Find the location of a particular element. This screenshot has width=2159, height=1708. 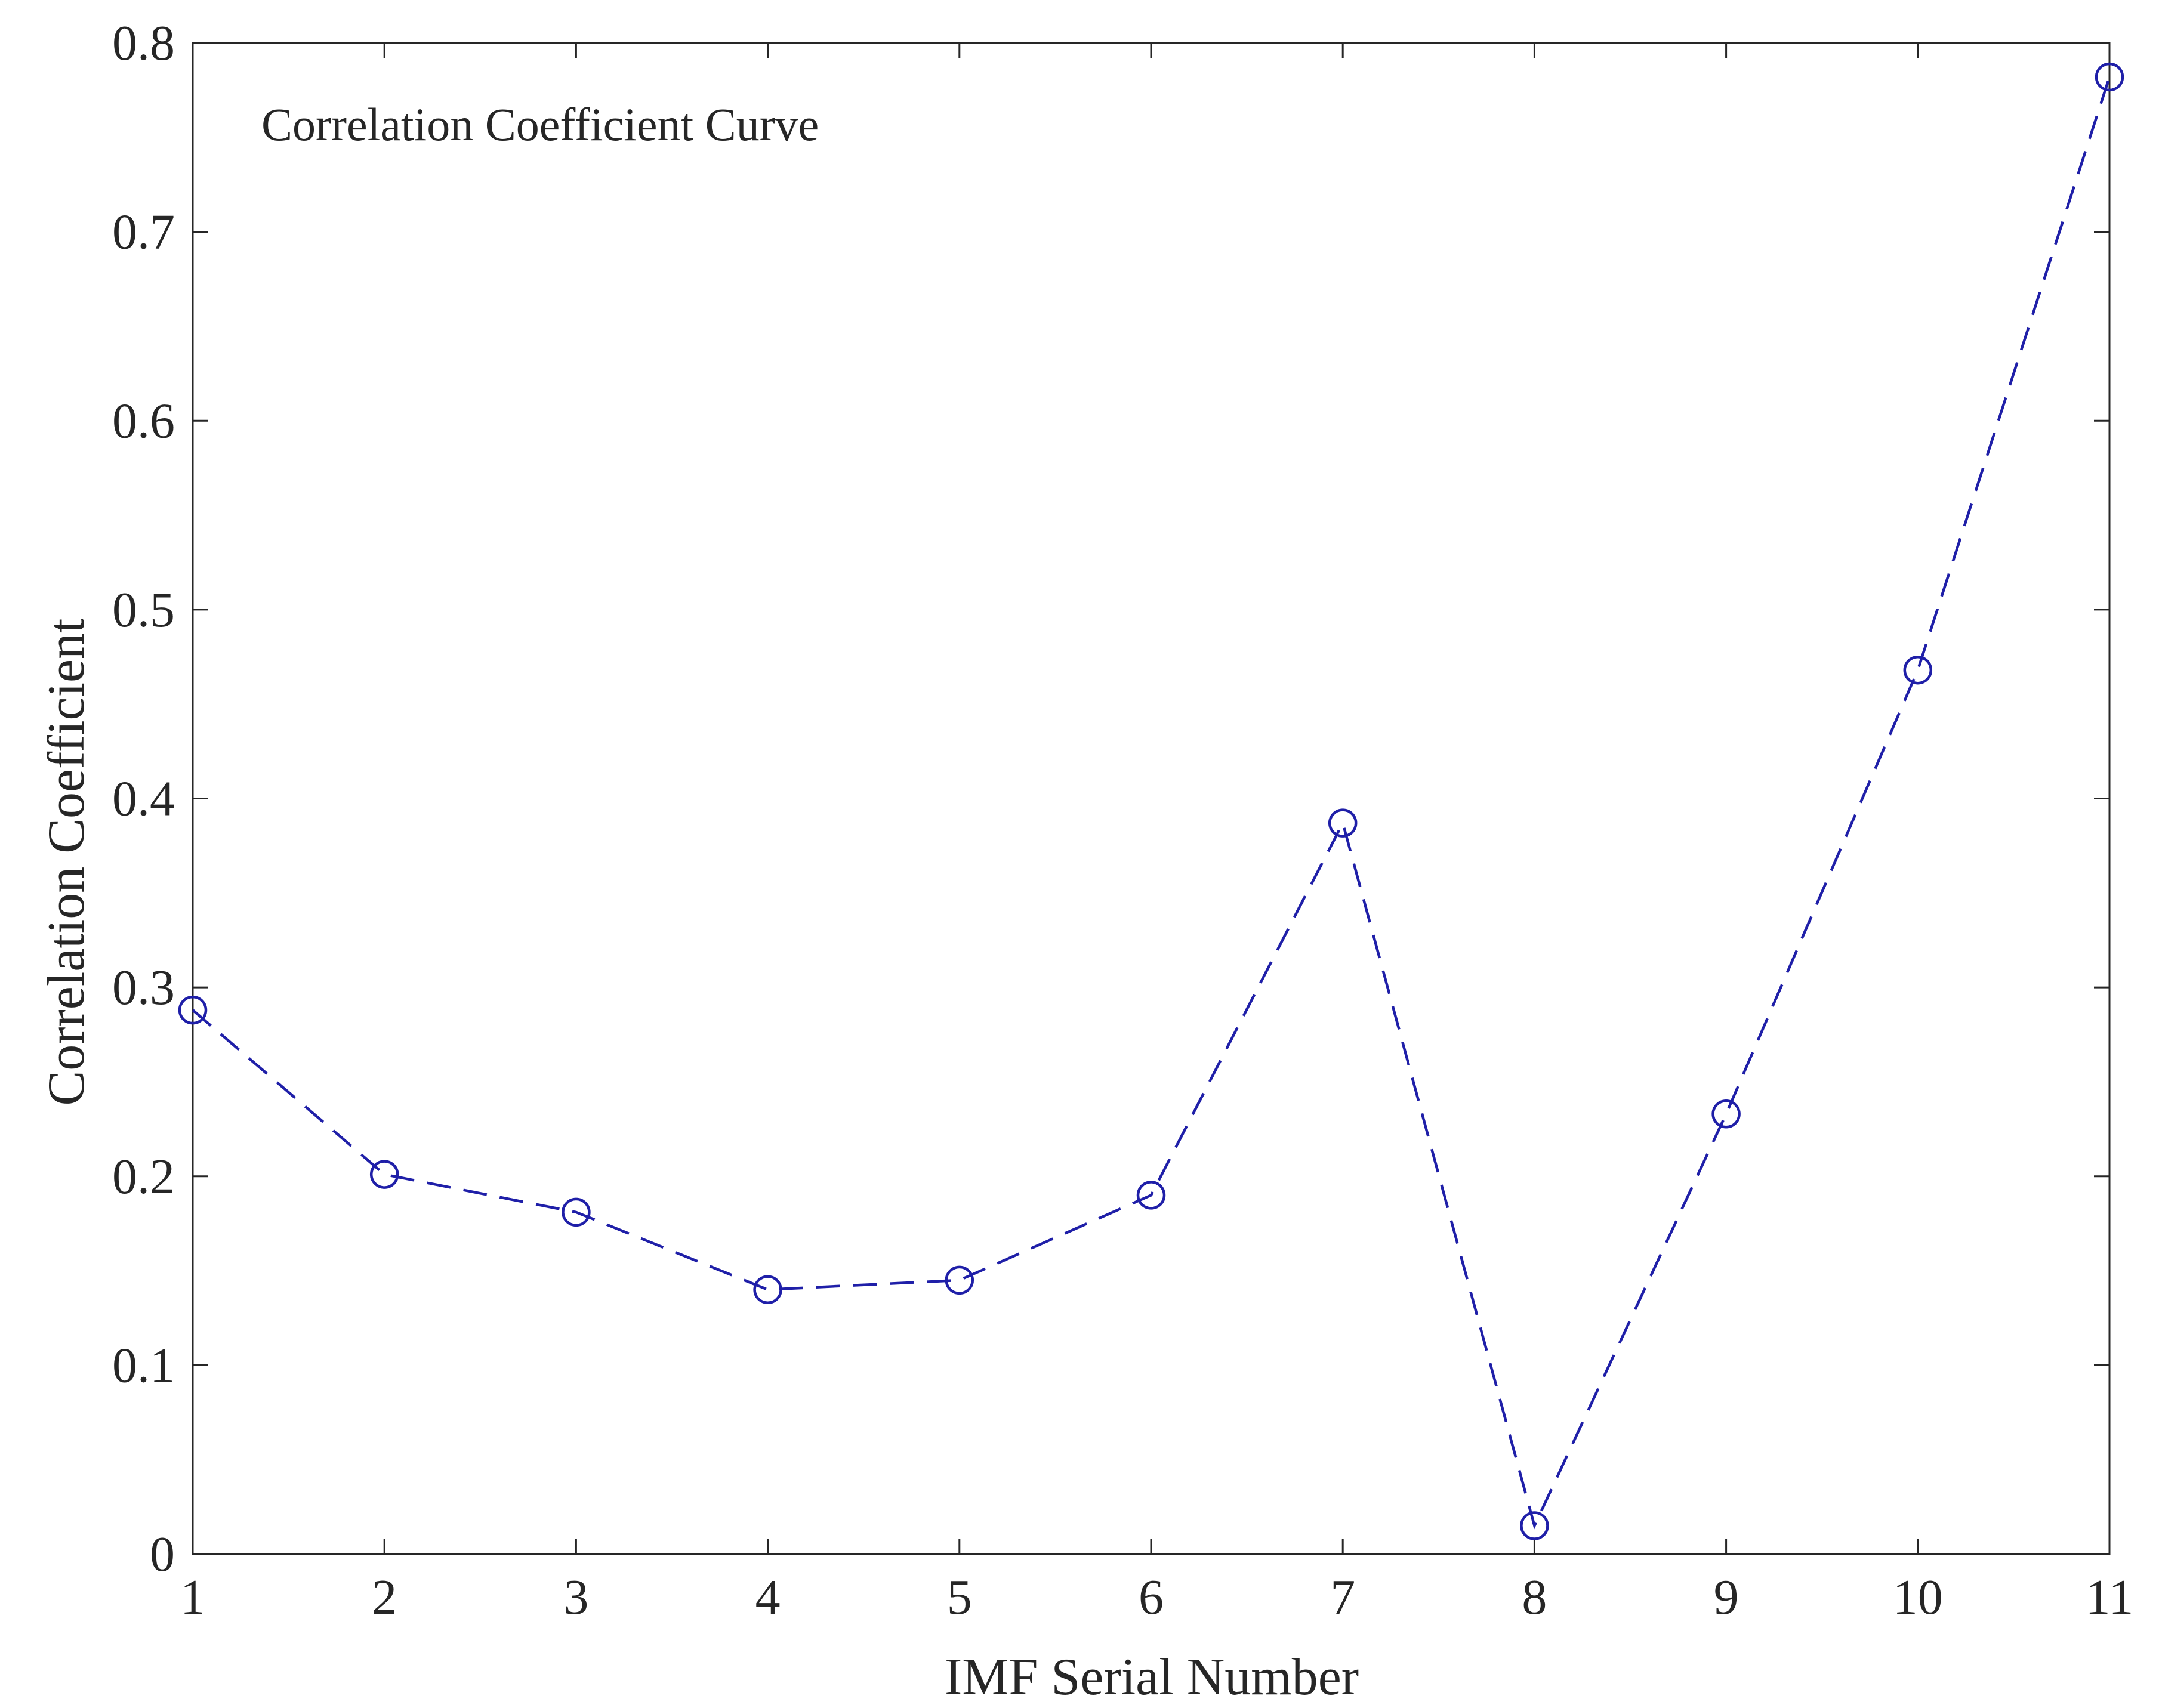

x-tick-label: 3 is located at coordinates (575, 1597).